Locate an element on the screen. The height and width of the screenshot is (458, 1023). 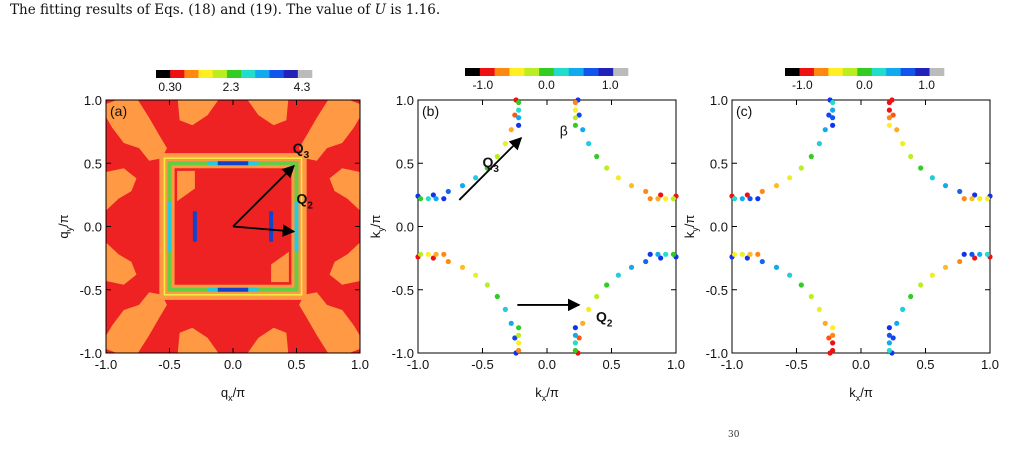
x-tick-label: -1.0 is located at coordinates (732, 364).